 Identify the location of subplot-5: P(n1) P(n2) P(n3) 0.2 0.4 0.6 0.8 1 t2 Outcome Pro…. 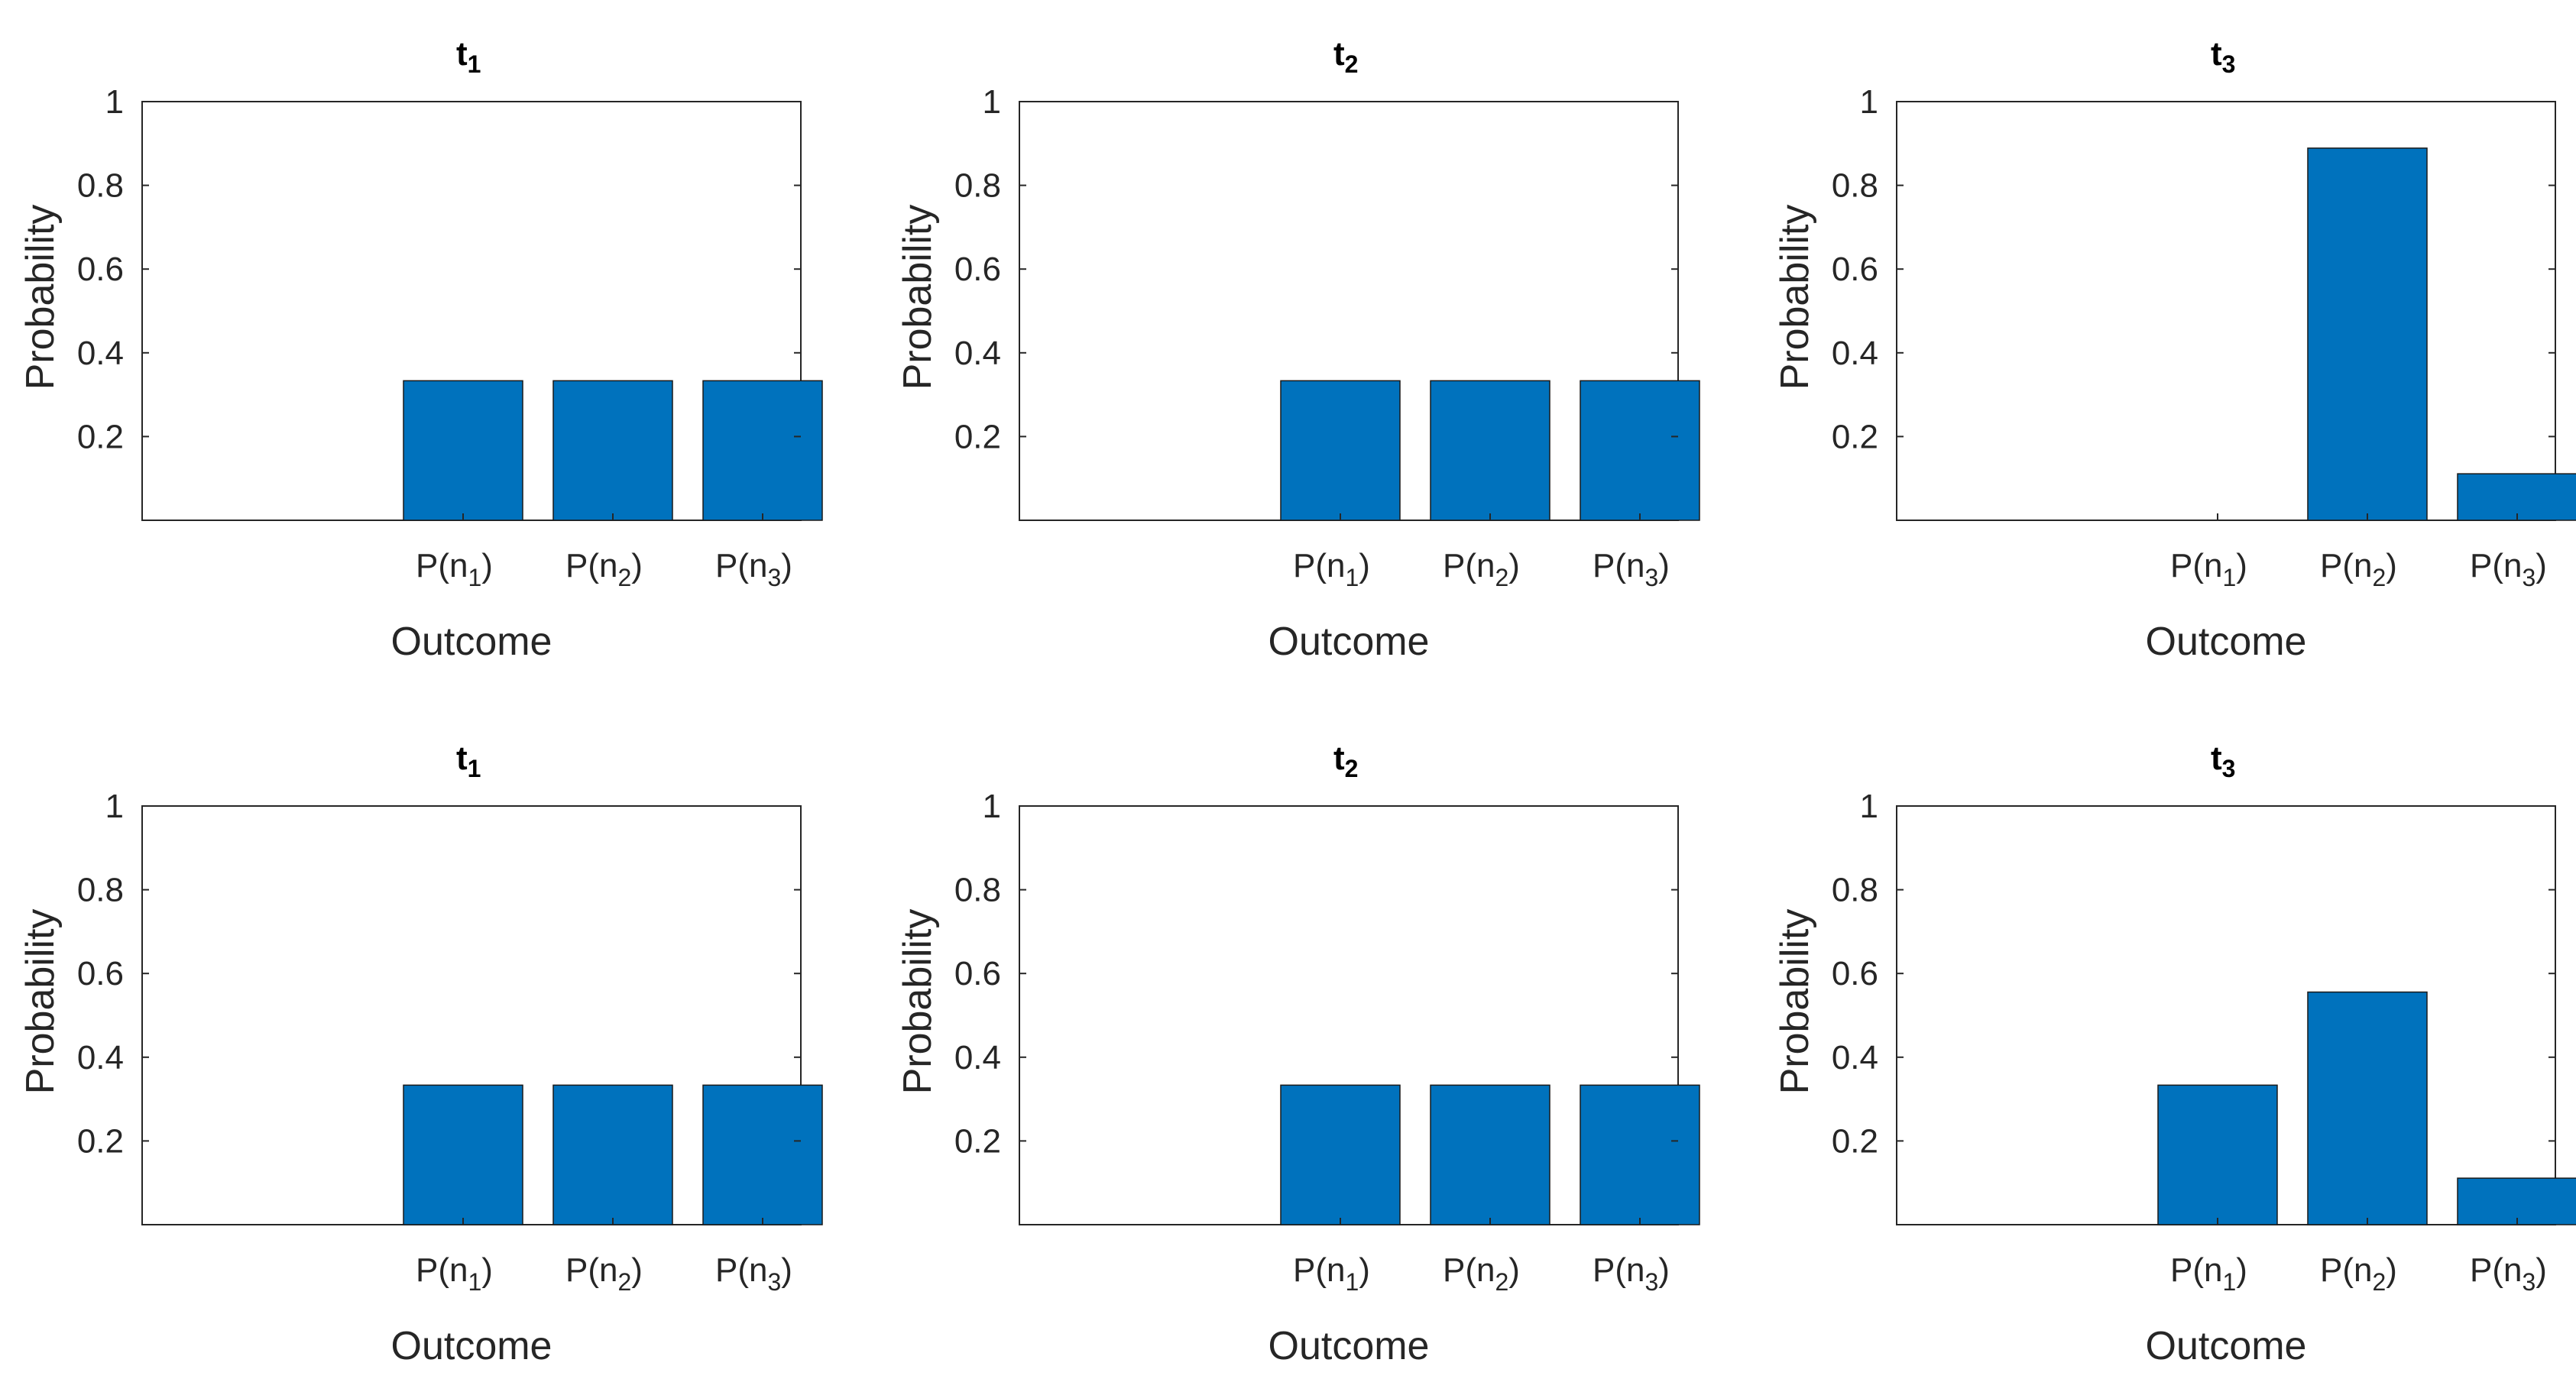
(1298, 1054).